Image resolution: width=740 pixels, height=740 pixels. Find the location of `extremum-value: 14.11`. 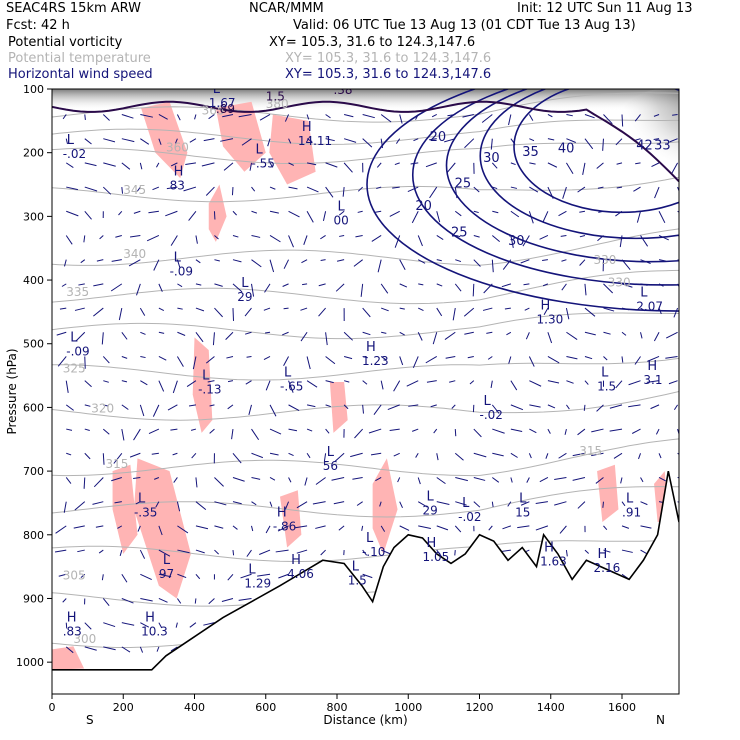

extremum-value: 14.11 is located at coordinates (315, 141).